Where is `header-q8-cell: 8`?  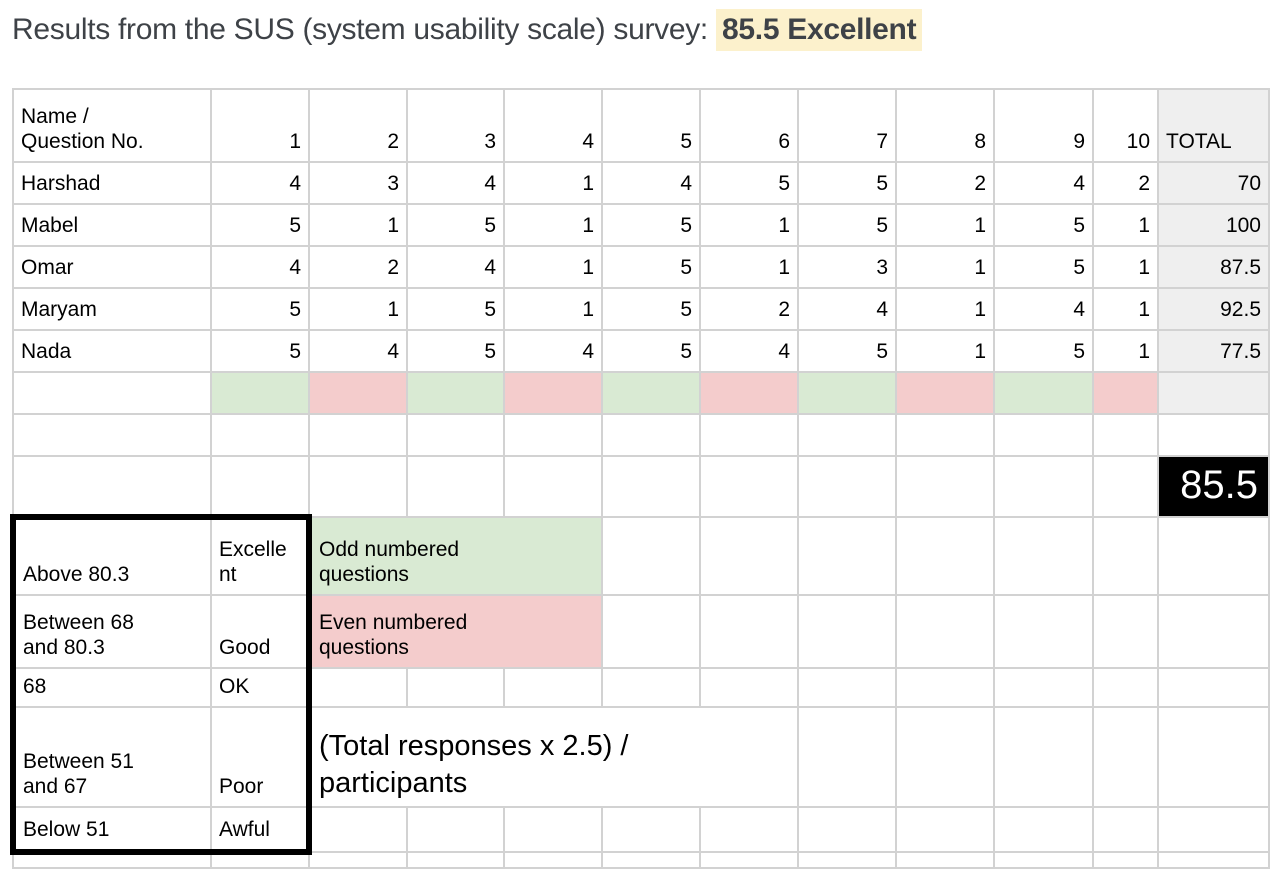 header-q8-cell: 8 is located at coordinates (945, 125).